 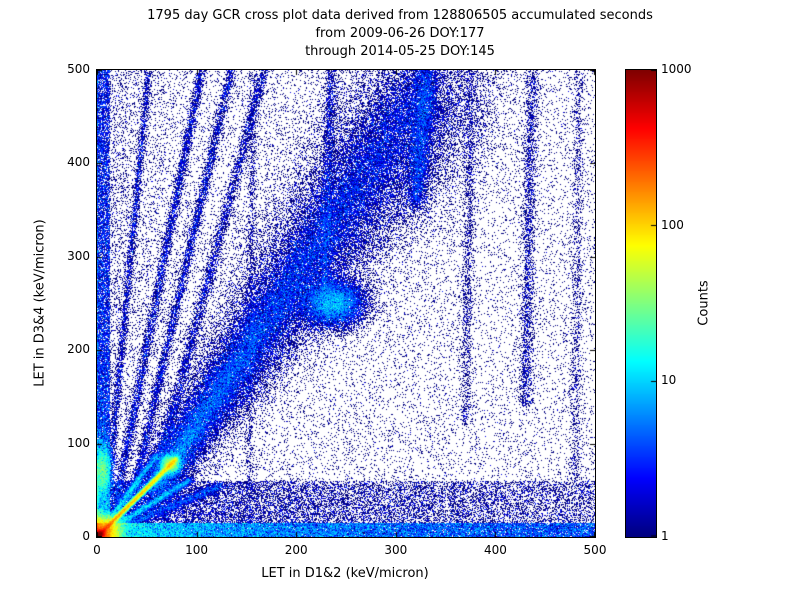 What do you see at coordinates (672, 224) in the screenshot?
I see `colorbar-tick-label: 100` at bounding box center [672, 224].